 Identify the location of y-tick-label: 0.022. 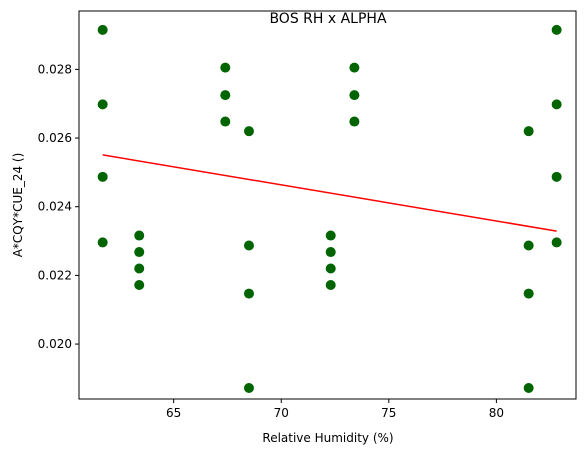
(55, 275).